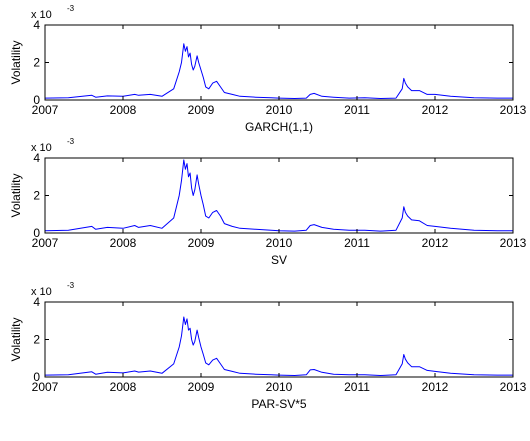 This screenshot has height=441, width=530. Describe the element at coordinates (278, 404) in the screenshot. I see `x-axis-label: PAR-SV*5` at that location.